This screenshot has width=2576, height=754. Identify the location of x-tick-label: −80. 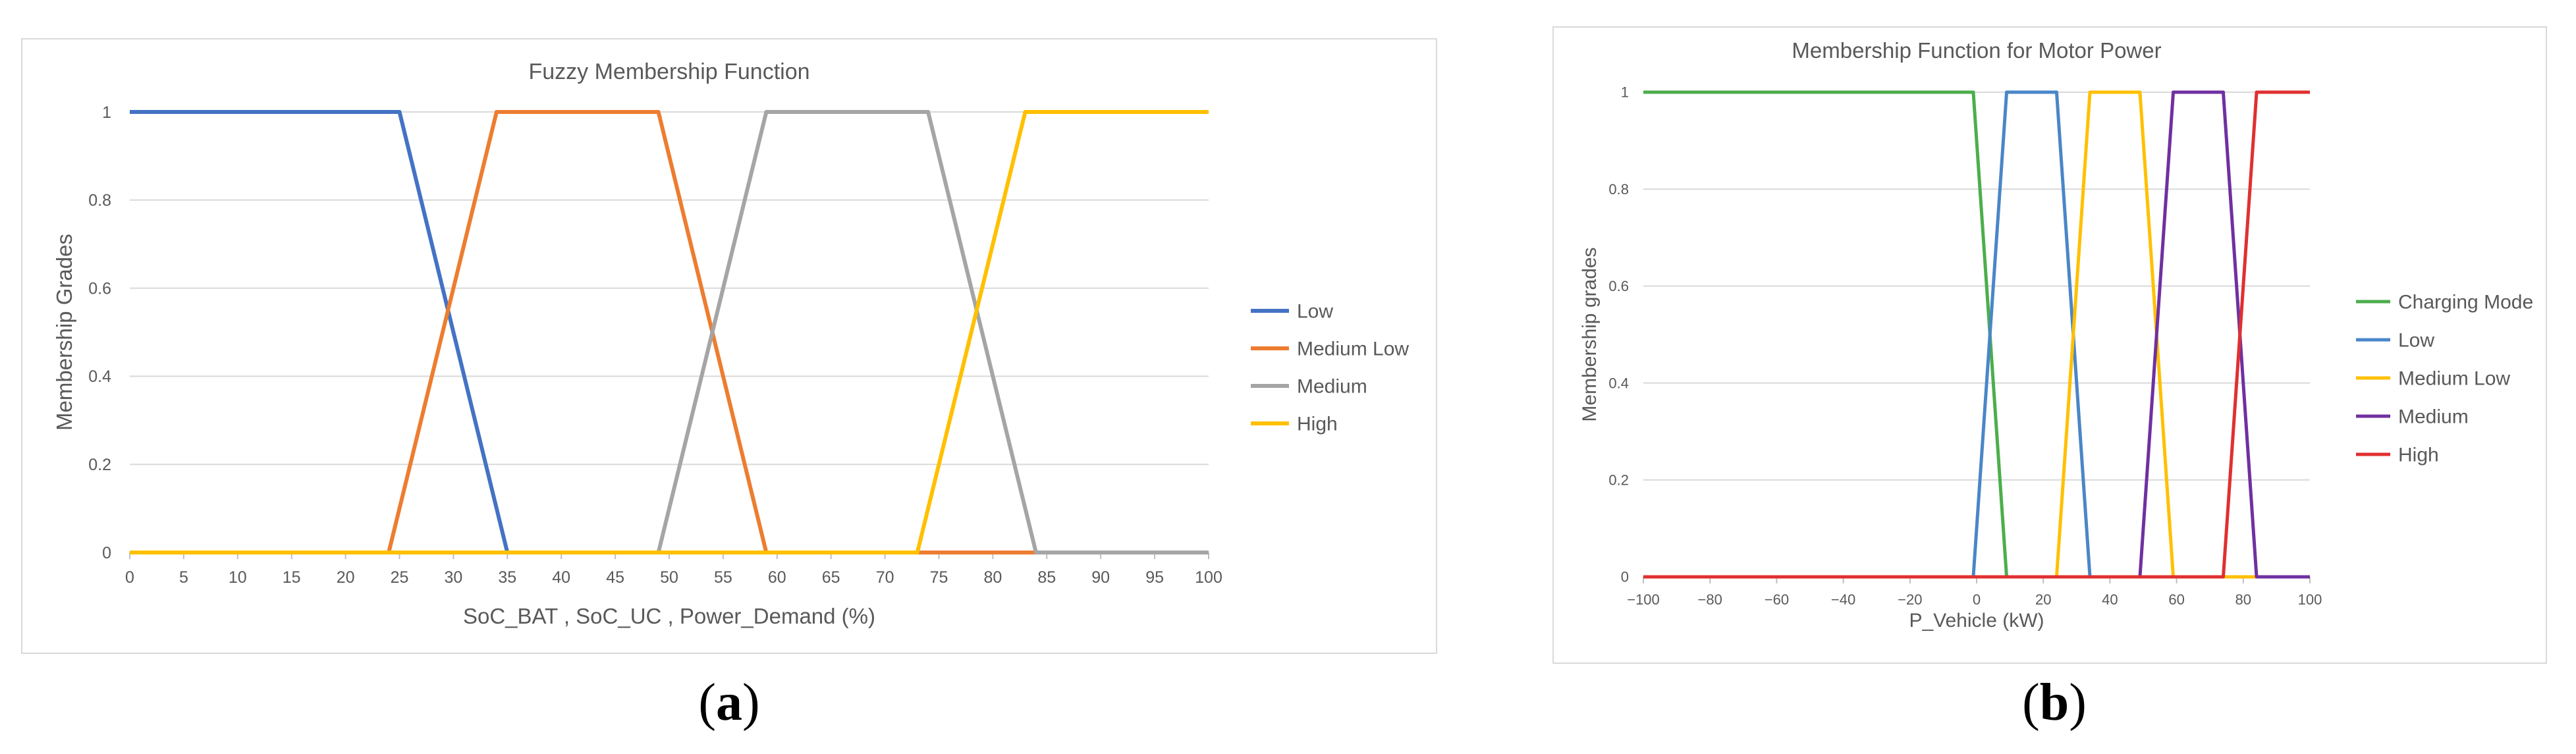
(1710, 599).